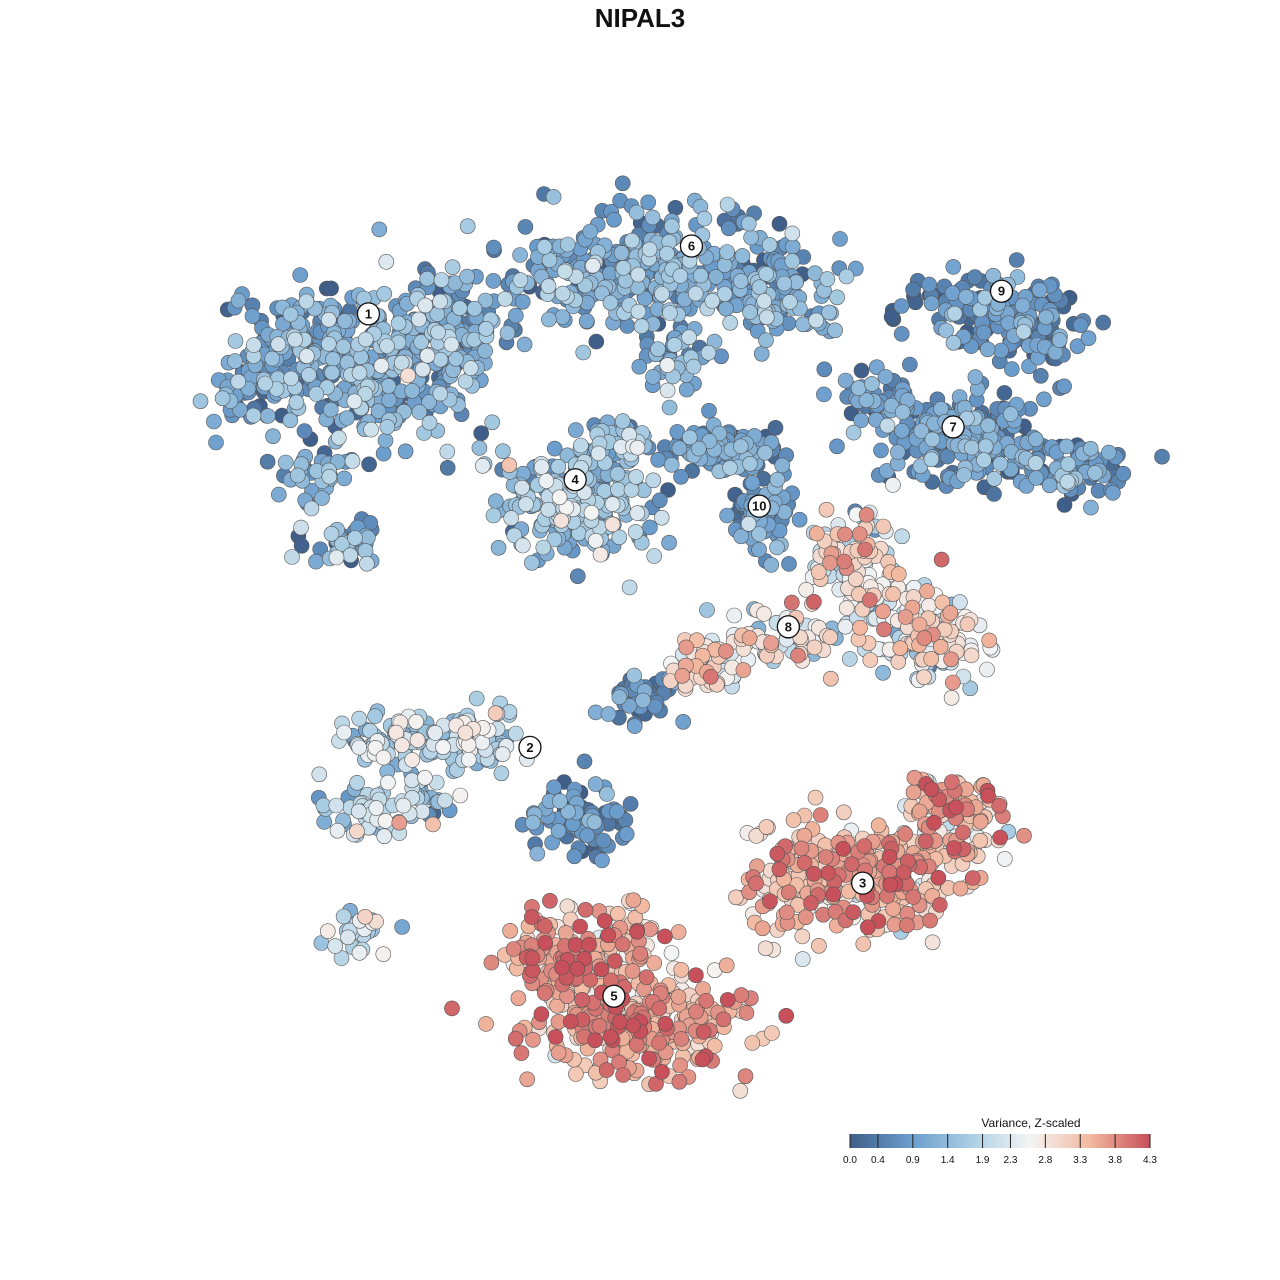  I want to click on legend-tick-label: 1.4, so click(948, 1160).